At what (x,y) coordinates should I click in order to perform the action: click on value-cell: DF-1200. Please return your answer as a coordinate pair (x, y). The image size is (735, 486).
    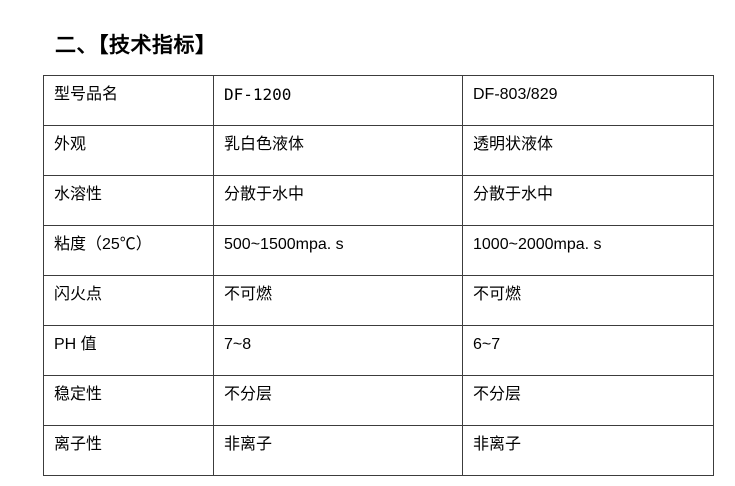
    Looking at the image, I should click on (338, 100).